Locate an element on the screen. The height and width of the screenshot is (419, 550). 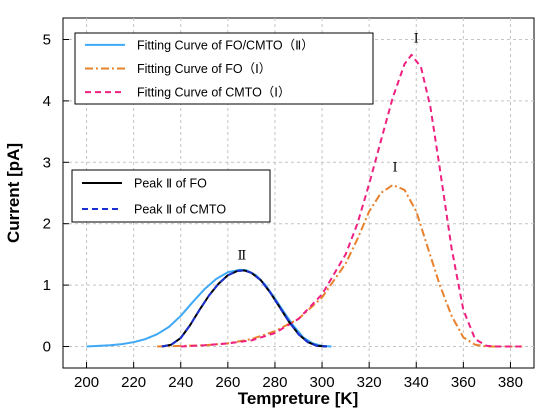
legend-label: Peak Ⅱ of CMTO is located at coordinates (180, 210).